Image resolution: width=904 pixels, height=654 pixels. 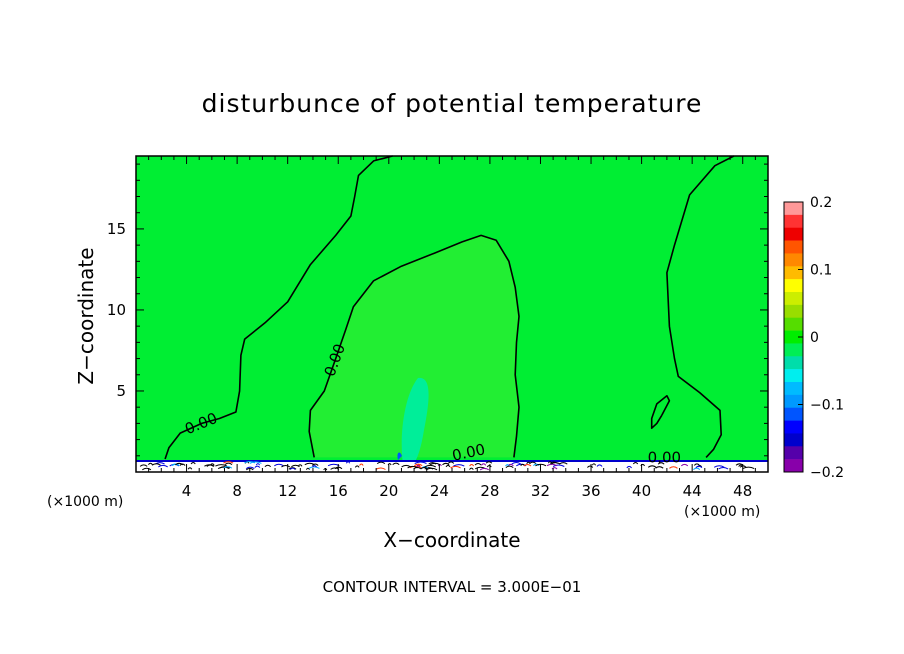 I want to click on colorbar: 0.2 0.1 0 −0.1 −0.2, so click(x=813, y=338).